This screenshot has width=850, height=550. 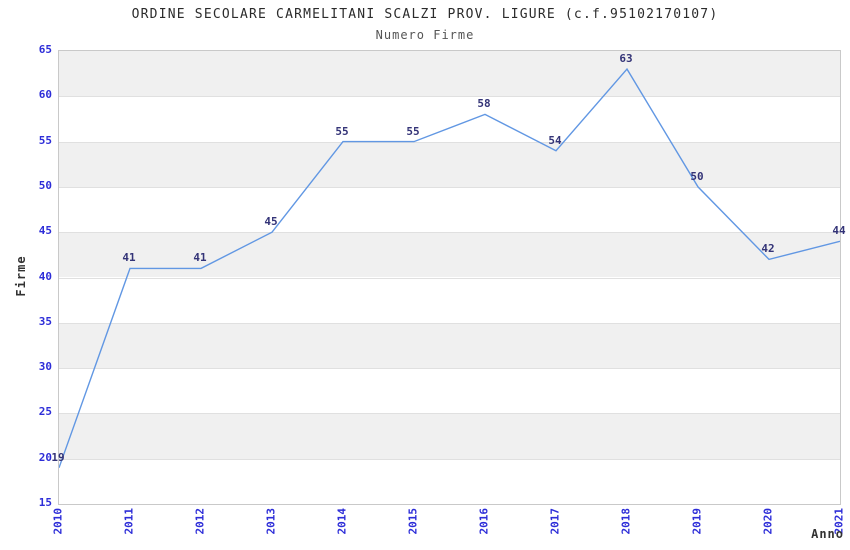 I want to click on y-tick-label: 50, so click(x=45, y=185).